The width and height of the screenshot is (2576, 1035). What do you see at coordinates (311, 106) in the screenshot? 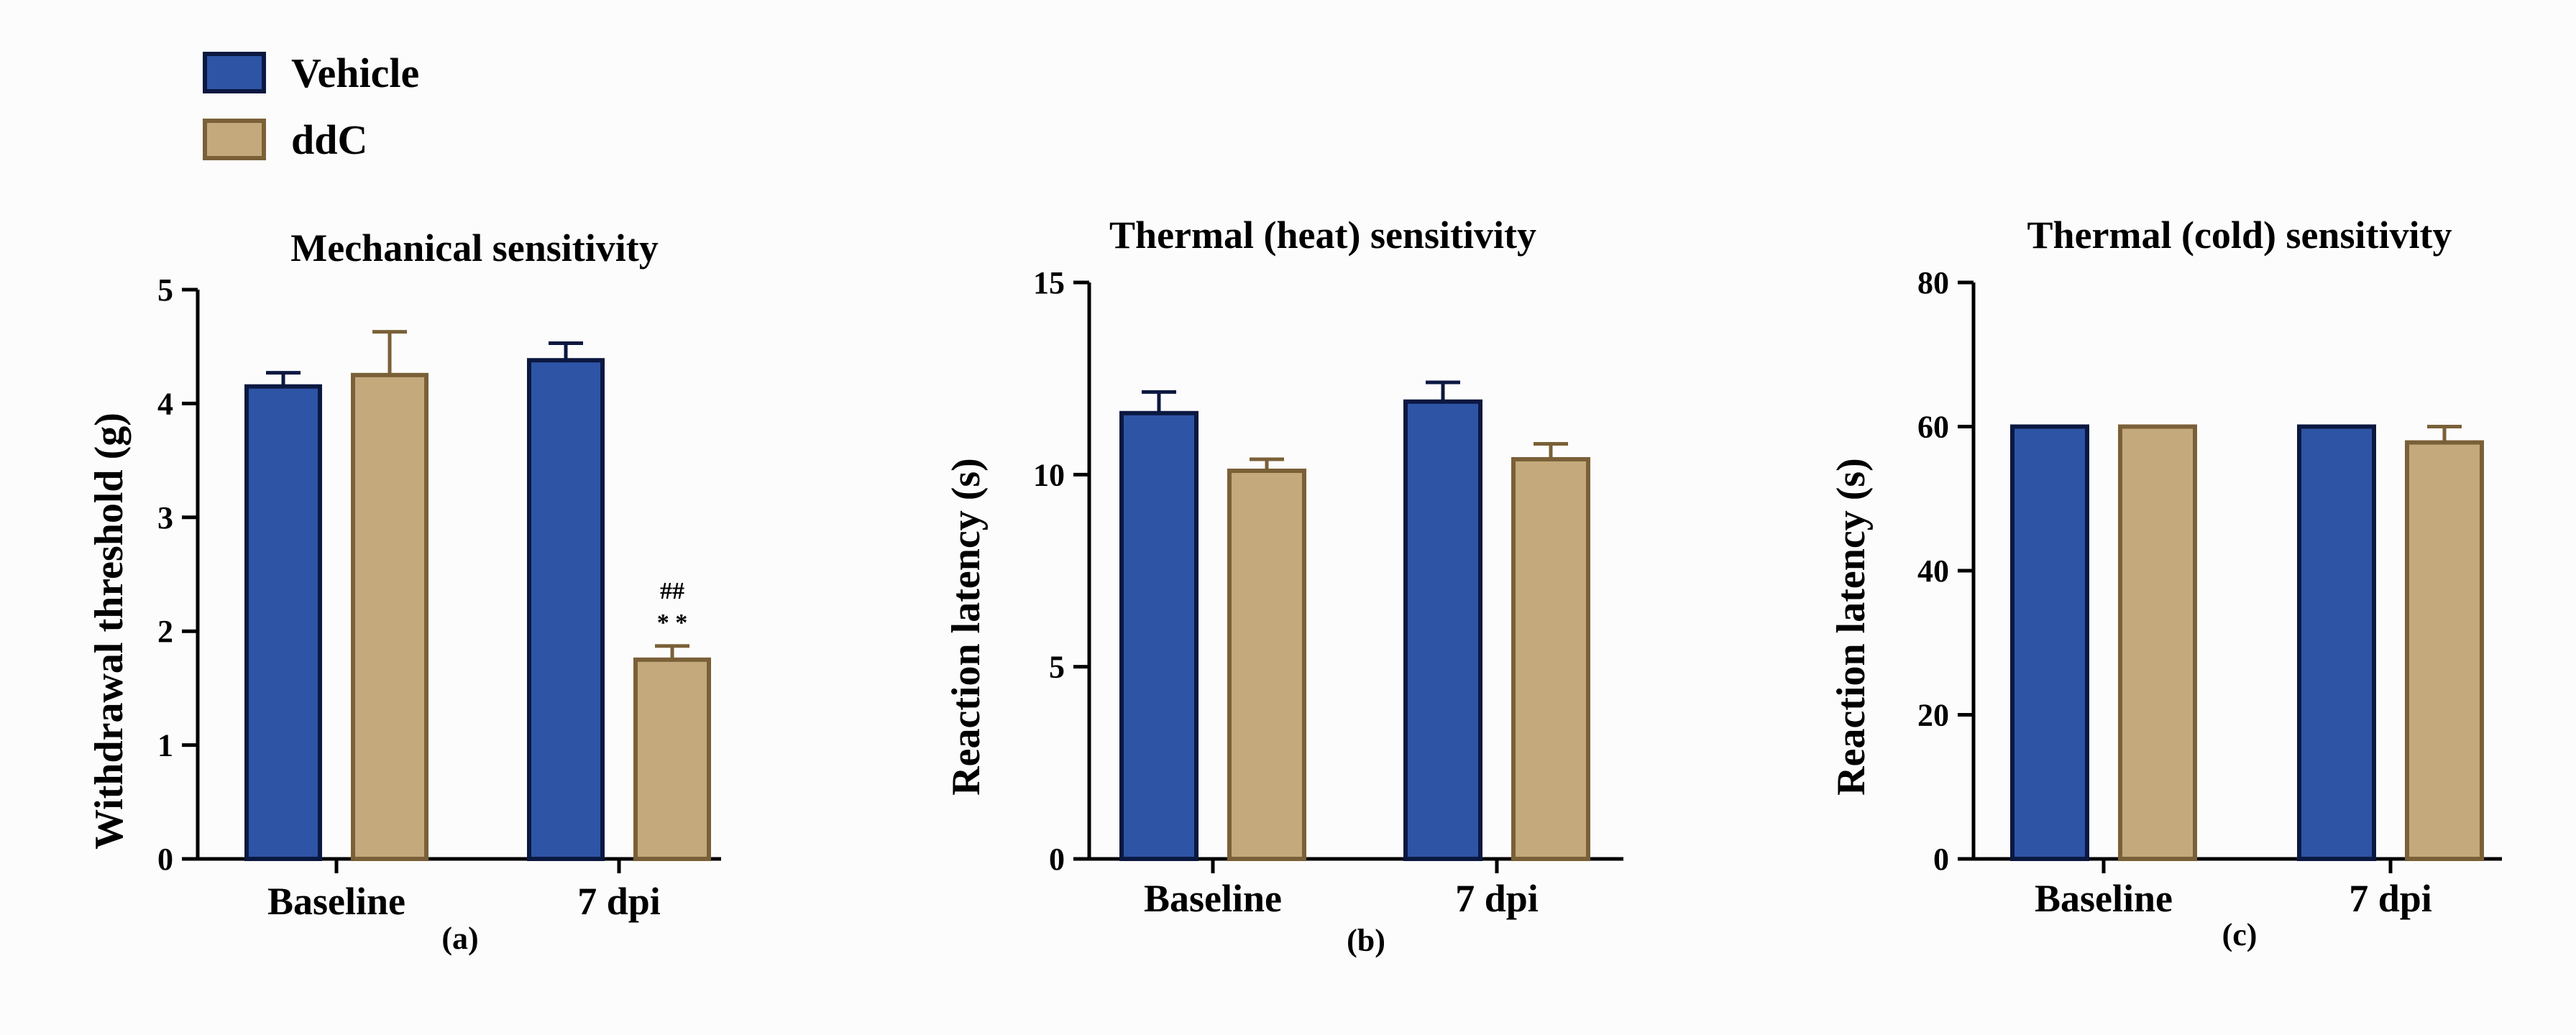
I see `legend: Vehicle ddC` at bounding box center [311, 106].